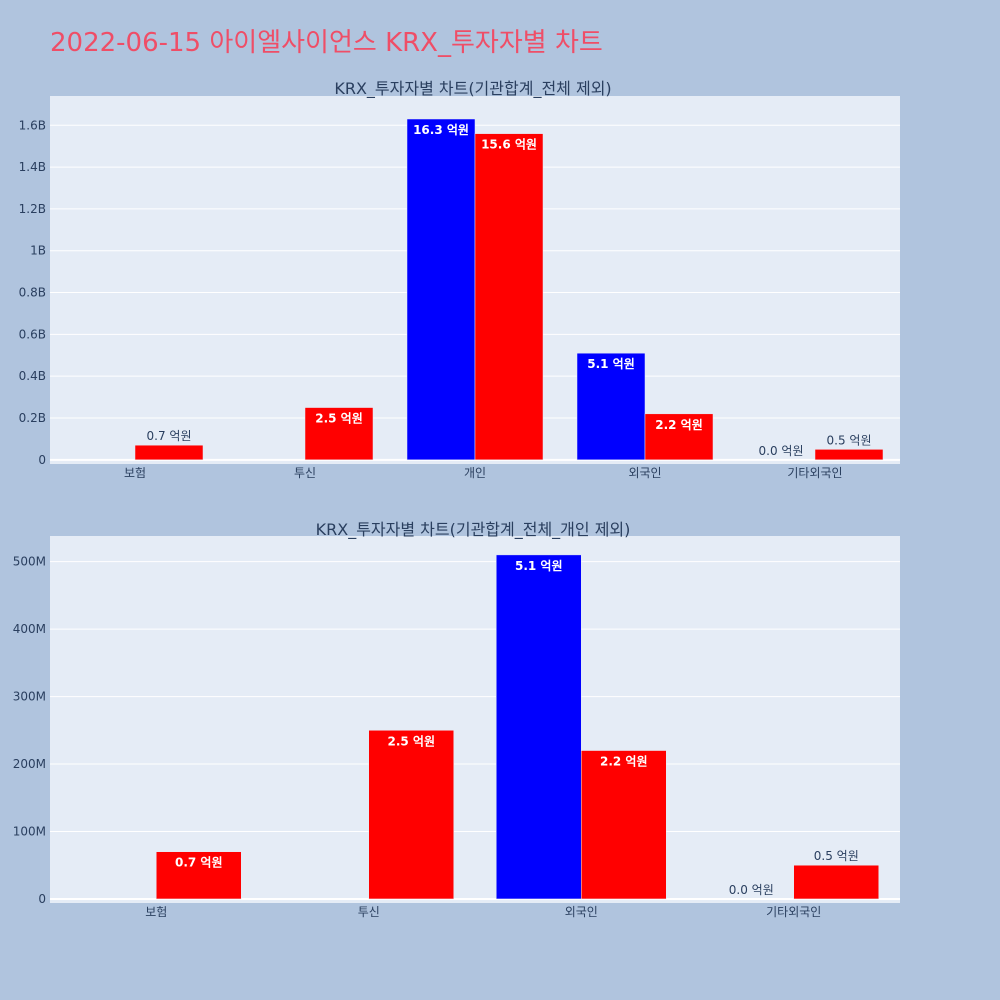 Image resolution: width=1000 pixels, height=1000 pixels. What do you see at coordinates (169, 436) in the screenshot?
I see `chart-1-data-label: 0.7 억원` at bounding box center [169, 436].